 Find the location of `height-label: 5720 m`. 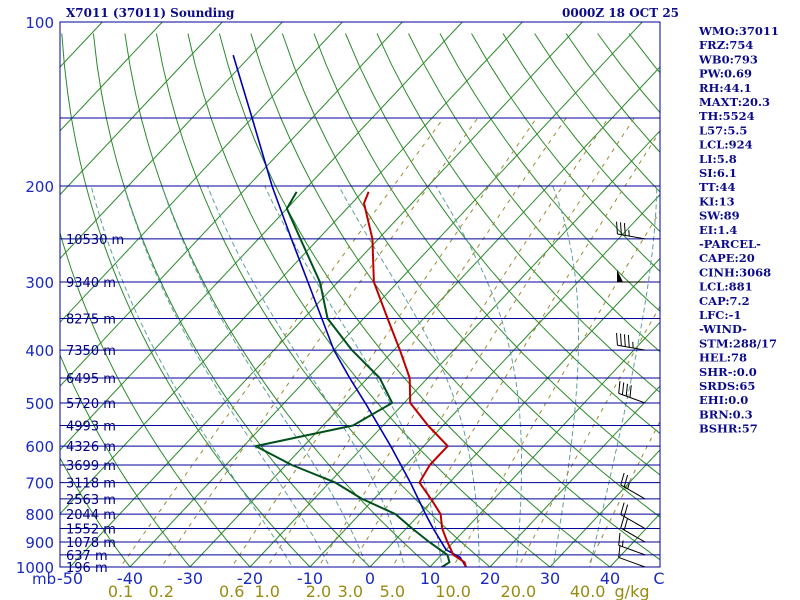

height-label: 5720 m is located at coordinates (91, 404).